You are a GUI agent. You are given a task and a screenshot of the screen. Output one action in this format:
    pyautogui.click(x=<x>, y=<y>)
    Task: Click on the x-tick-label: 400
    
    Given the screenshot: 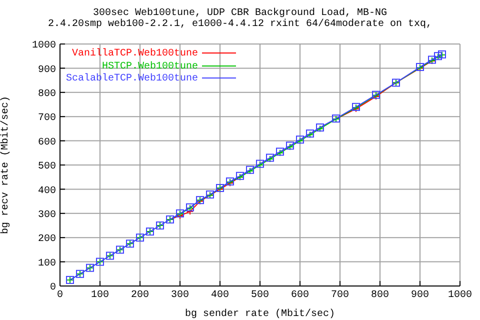 What is the action you would take?
    pyautogui.click(x=220, y=296)
    